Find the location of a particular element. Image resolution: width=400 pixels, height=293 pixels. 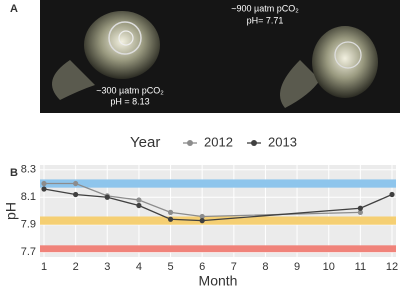

x-tick-label: 12 is located at coordinates (392, 267).